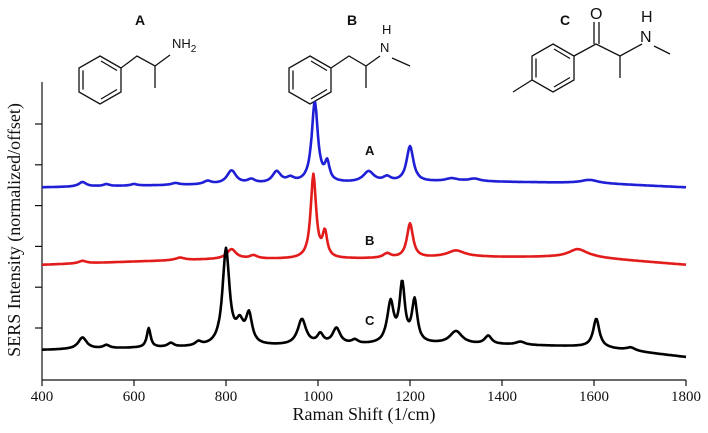 The image size is (708, 433). What do you see at coordinates (565, 20) in the screenshot?
I see `structure-label-c: C` at bounding box center [565, 20].